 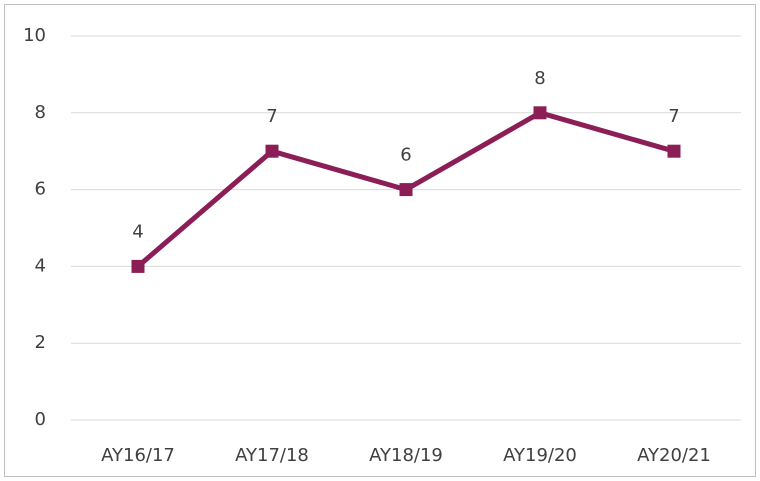 I want to click on x-tick-label: AY16/17, so click(x=138, y=455).